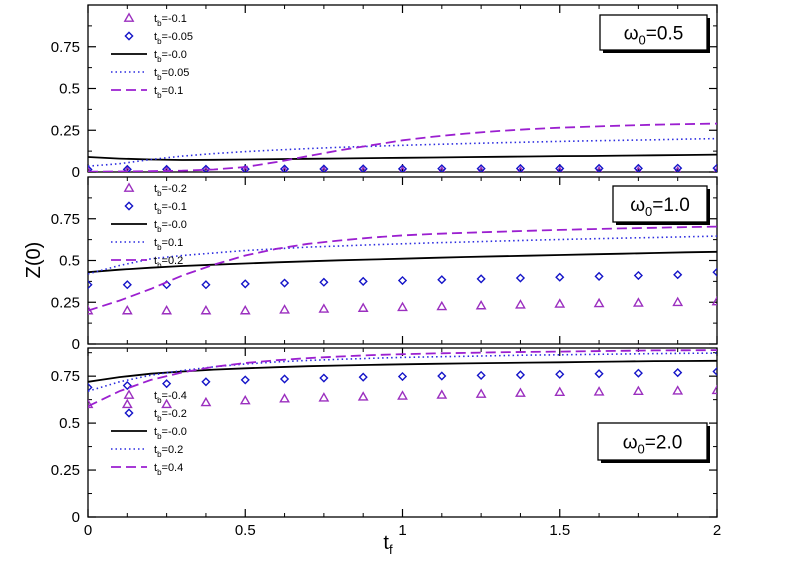  I want to click on omega-label: ω0=1.0, so click(660, 207).